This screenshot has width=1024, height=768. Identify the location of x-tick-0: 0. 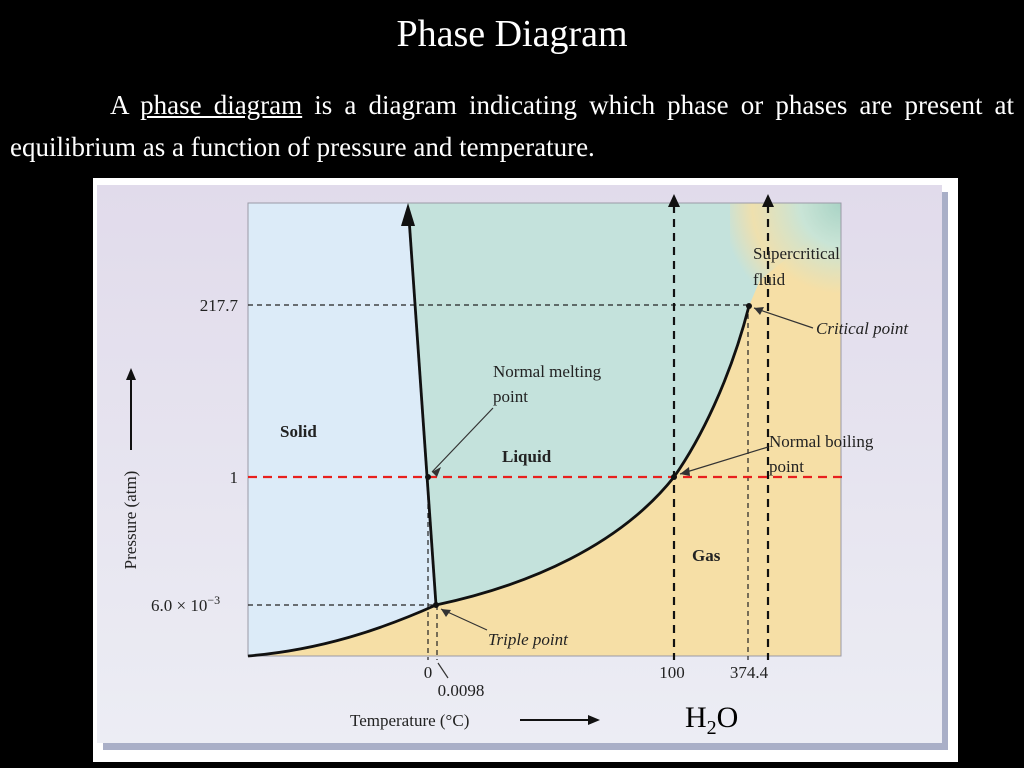
(428, 672).